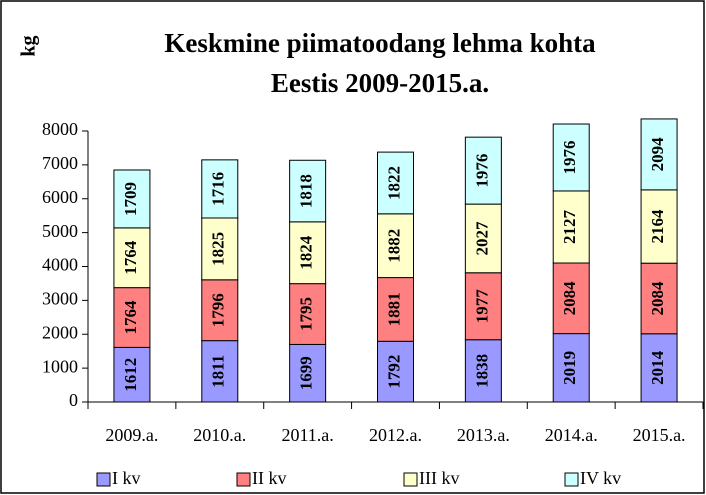  I want to click on y-tick-label: 1000, so click(60, 366).